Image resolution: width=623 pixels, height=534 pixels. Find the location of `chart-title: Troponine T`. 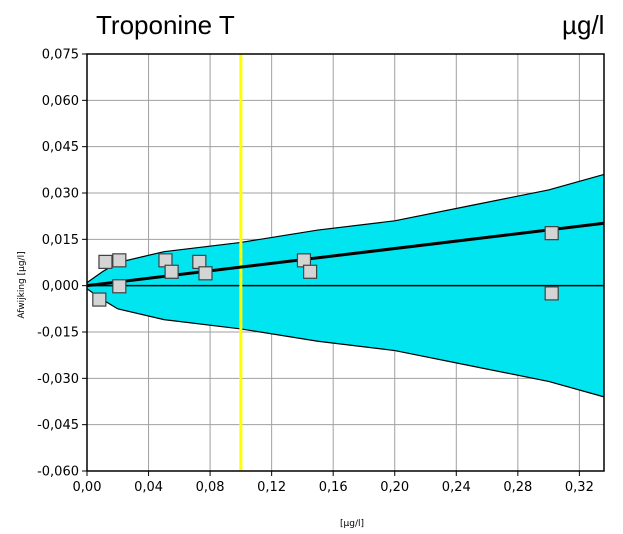

chart-title: Troponine T is located at coordinates (165, 25).